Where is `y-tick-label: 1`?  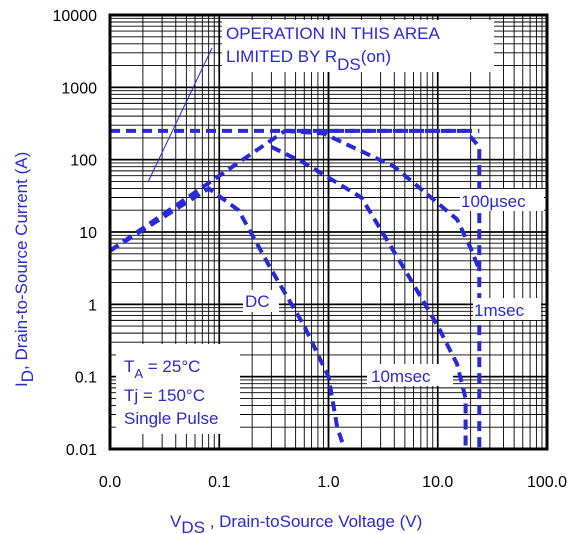
y-tick-label: 1 is located at coordinates (92, 305).